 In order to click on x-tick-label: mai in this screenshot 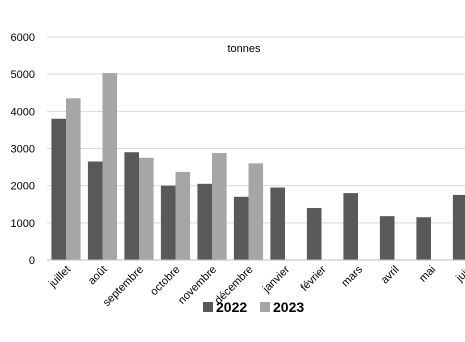, I will do `click(427, 274)`.